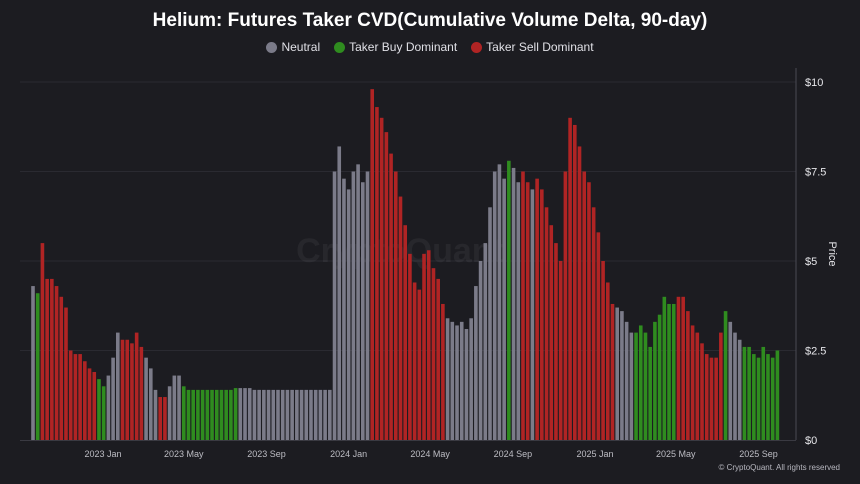  What do you see at coordinates (340, 47) in the screenshot?
I see `legend-swatch-taker-buy` at bounding box center [340, 47].